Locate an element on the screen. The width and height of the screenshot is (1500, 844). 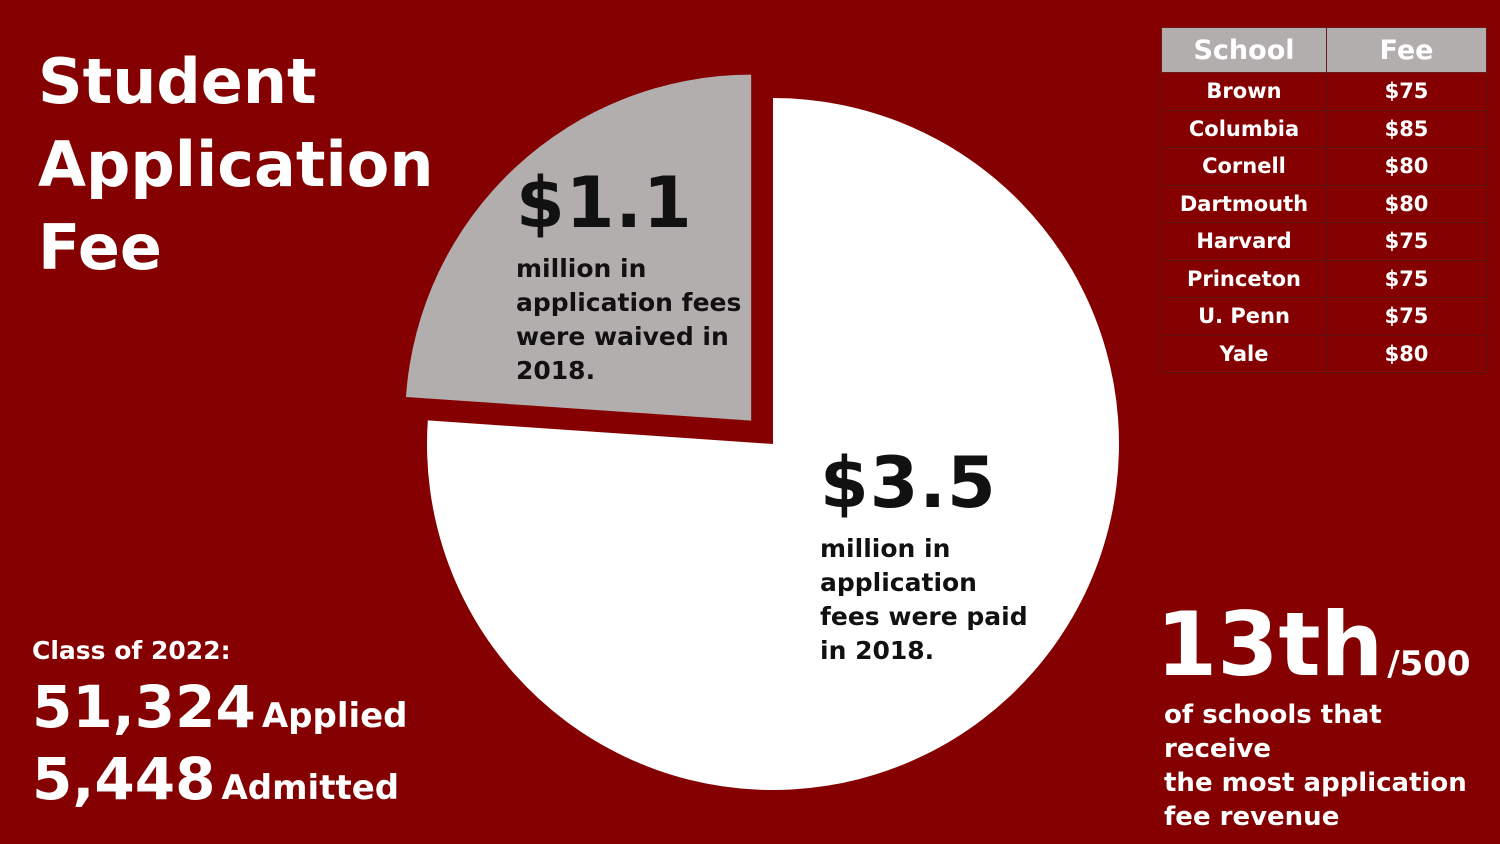
school-cell: Dartmouth is located at coordinates (1244, 203).